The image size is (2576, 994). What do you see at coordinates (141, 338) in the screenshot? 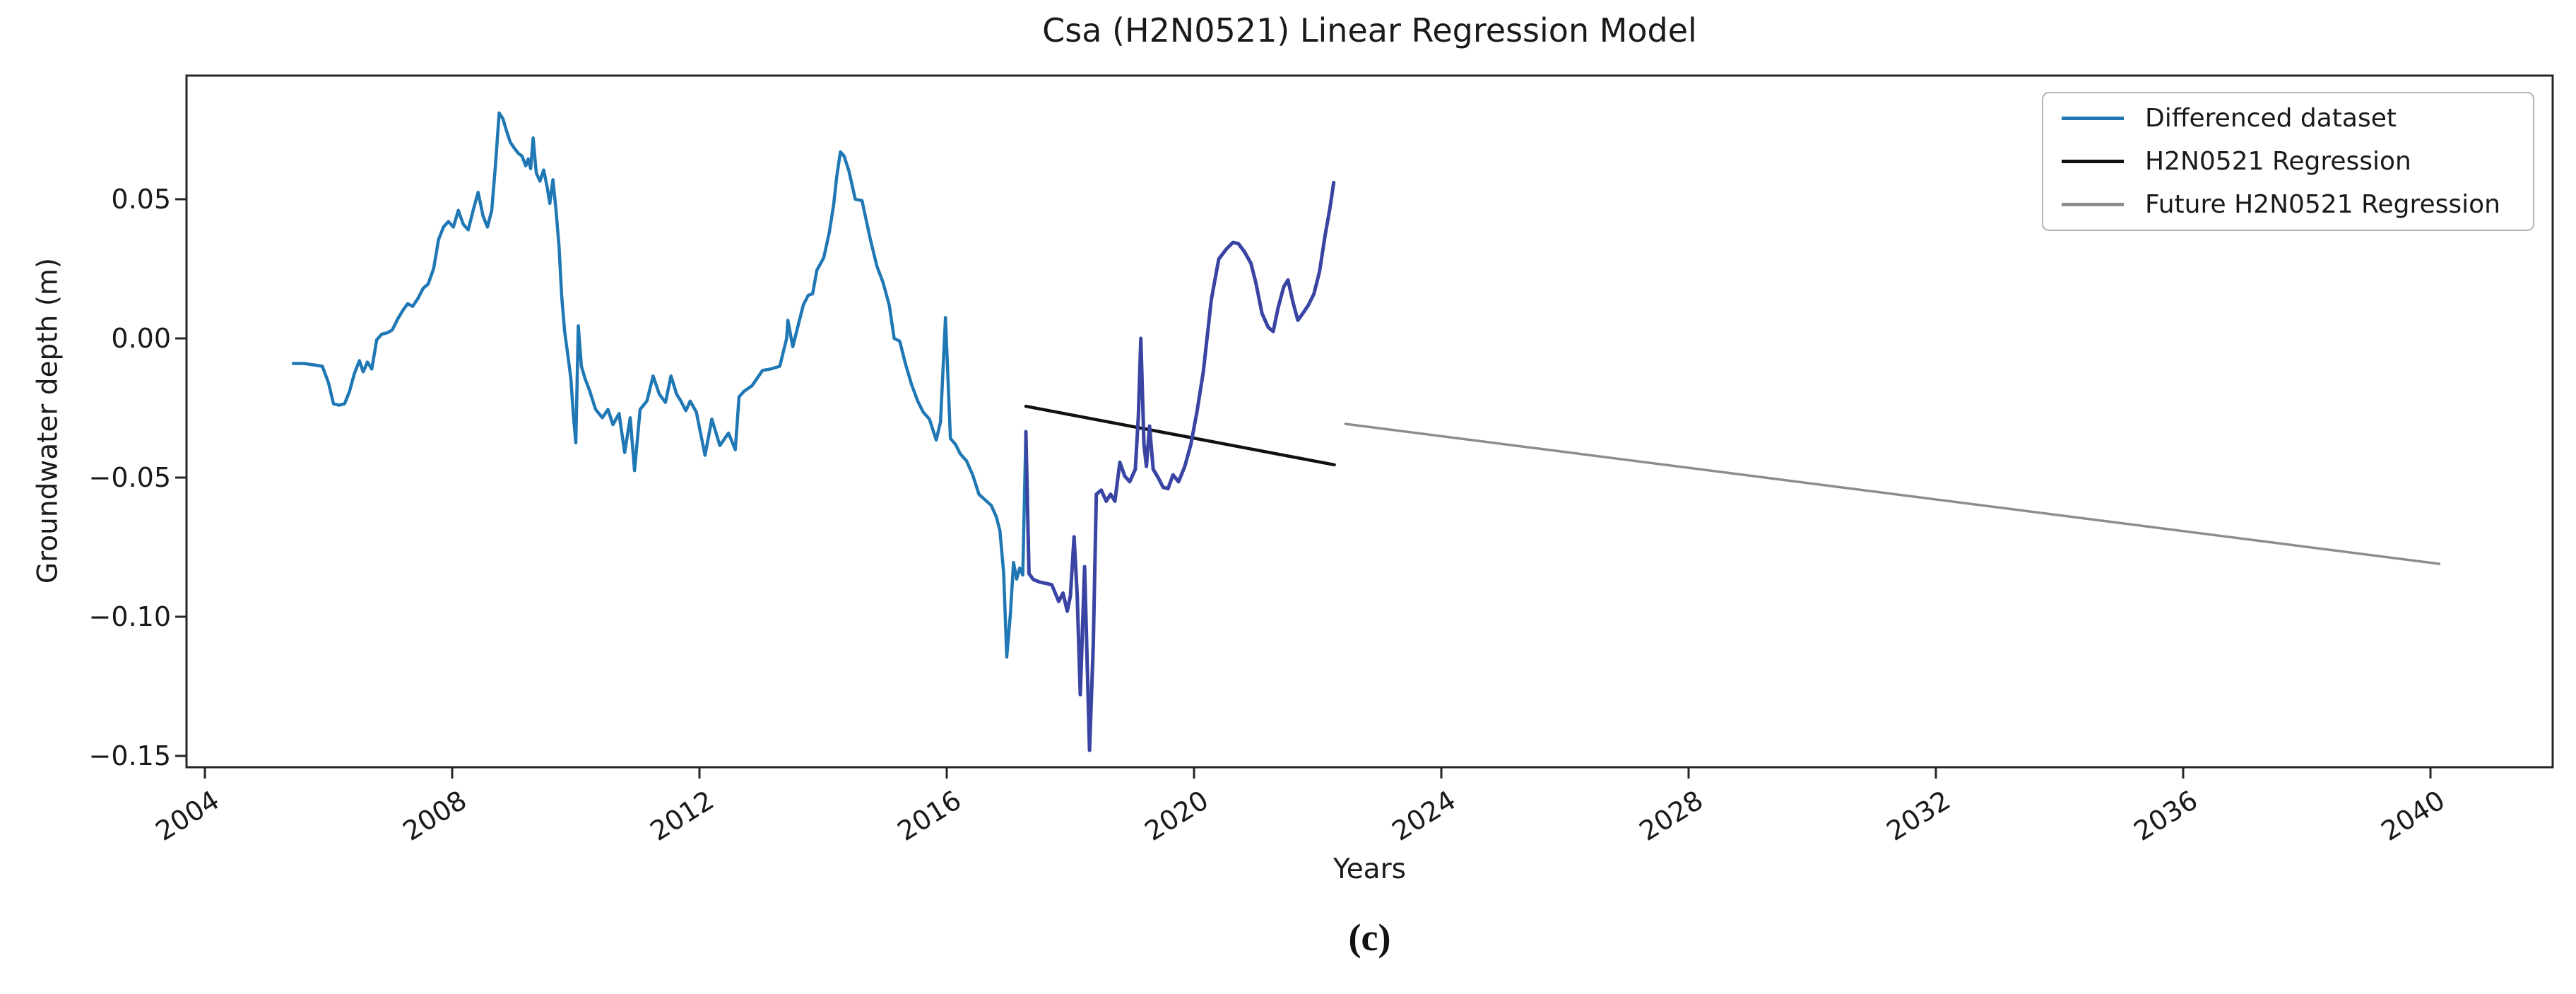
I see `y-tick-label: 0.00` at bounding box center [141, 338].